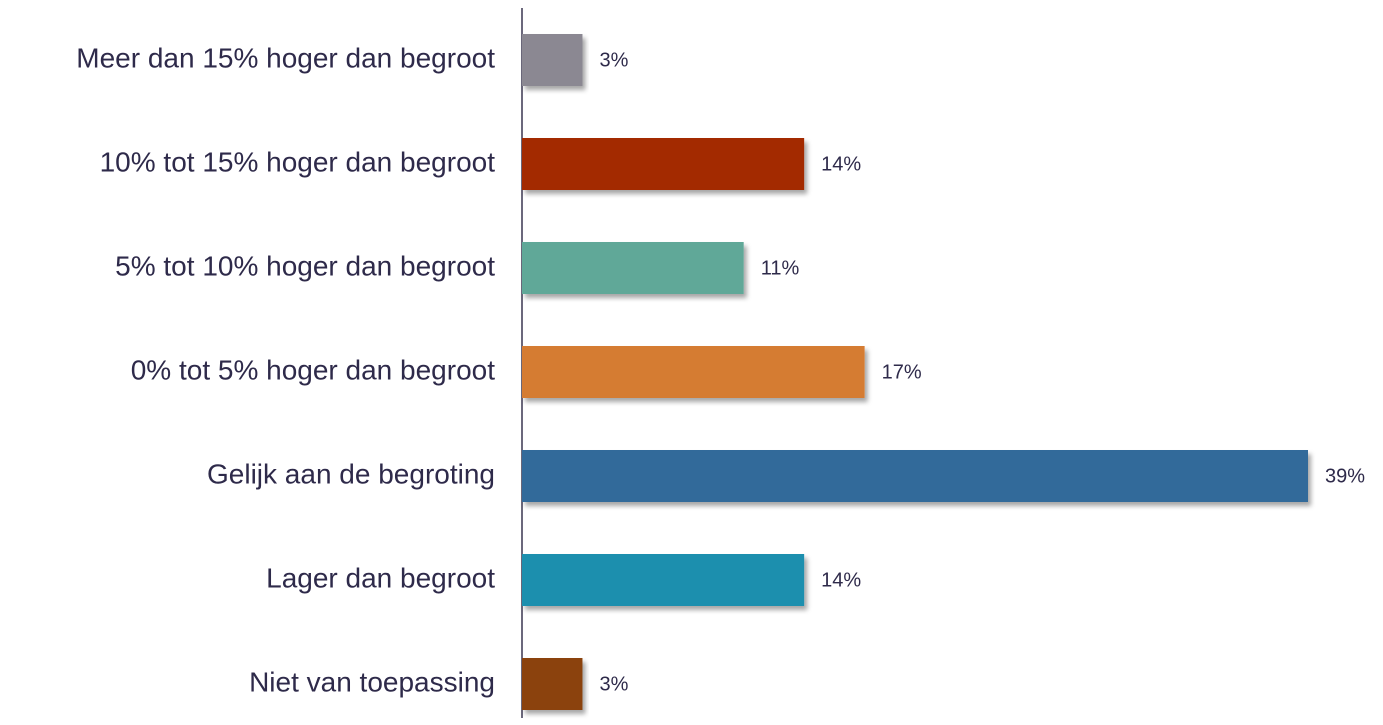  I want to click on category-label: 10% tot 15% hoger dan begroot, so click(298, 161).